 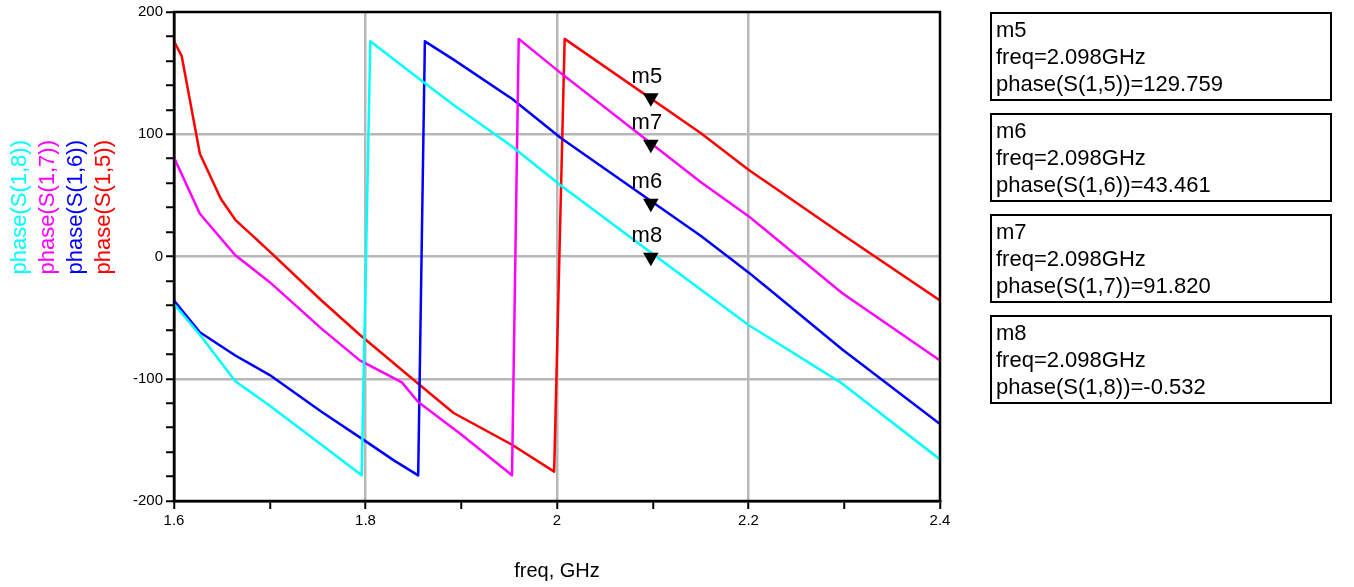 What do you see at coordinates (148, 500) in the screenshot?
I see `y-tick-label: -200` at bounding box center [148, 500].